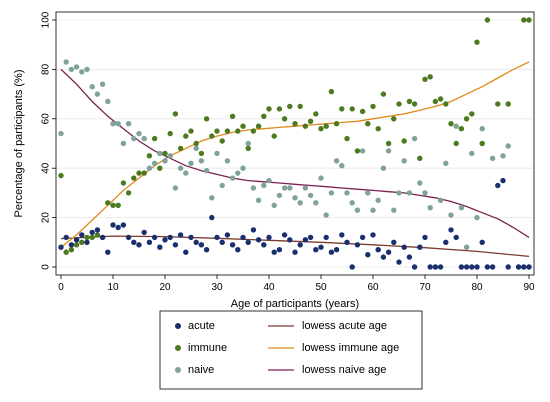 The image size is (550, 402). I want to click on y-tick-label: 100, so click(46, 19).